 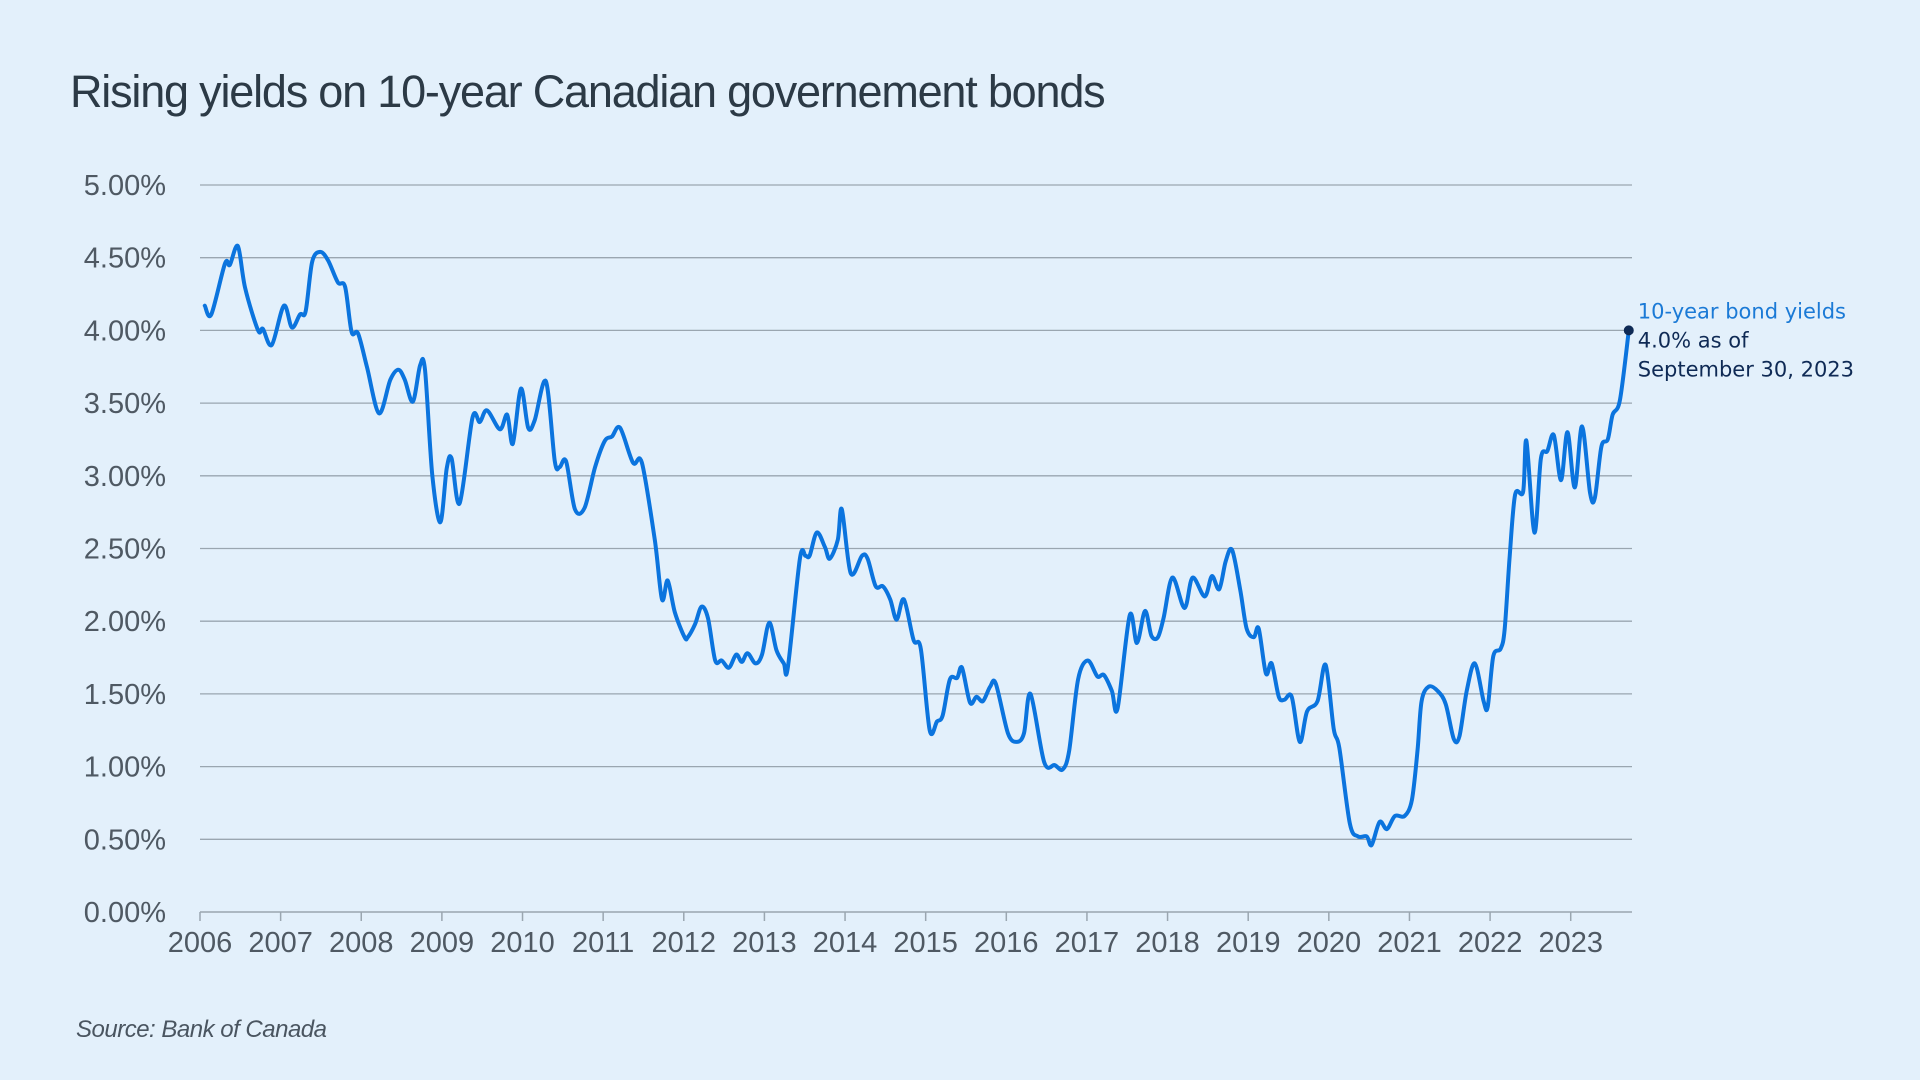 What do you see at coordinates (1693, 340) in the screenshot?
I see `endpoint-value-annotation: 4.0% as of` at bounding box center [1693, 340].